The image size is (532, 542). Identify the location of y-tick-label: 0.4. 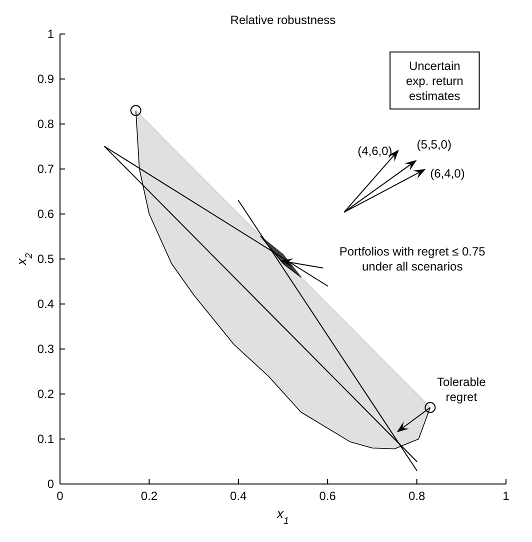
(45, 304).